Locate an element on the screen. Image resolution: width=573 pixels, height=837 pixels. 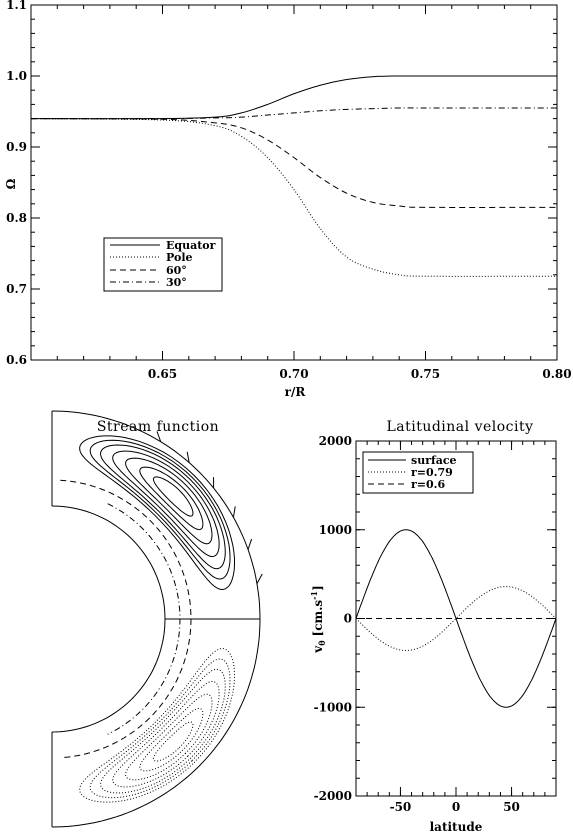
shell-inner-boundary is located at coordinates (108, 619).